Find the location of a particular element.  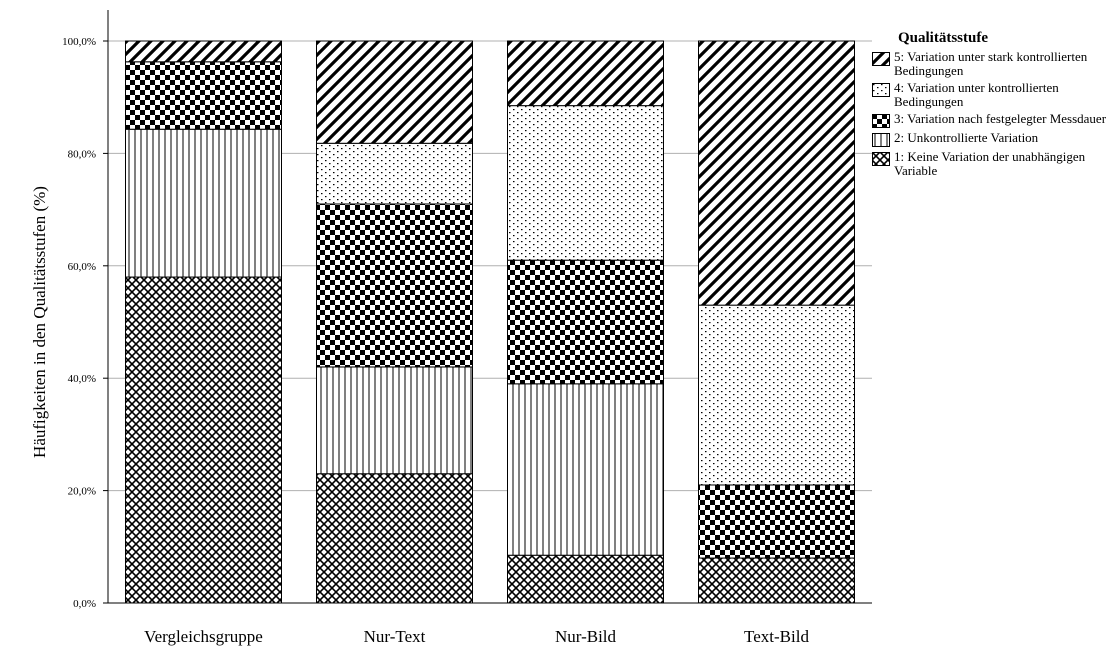

legend-item: 3: Variation nach festgelegter Messdauer is located at coordinates (990, 120).